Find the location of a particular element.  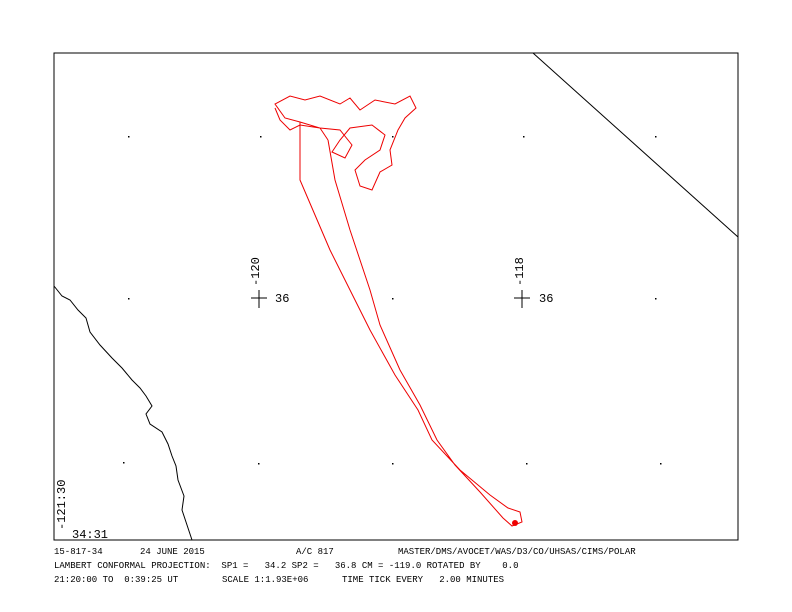

time-range: 21:20:00 TO 0:39:25 UT is located at coordinates (116, 580).